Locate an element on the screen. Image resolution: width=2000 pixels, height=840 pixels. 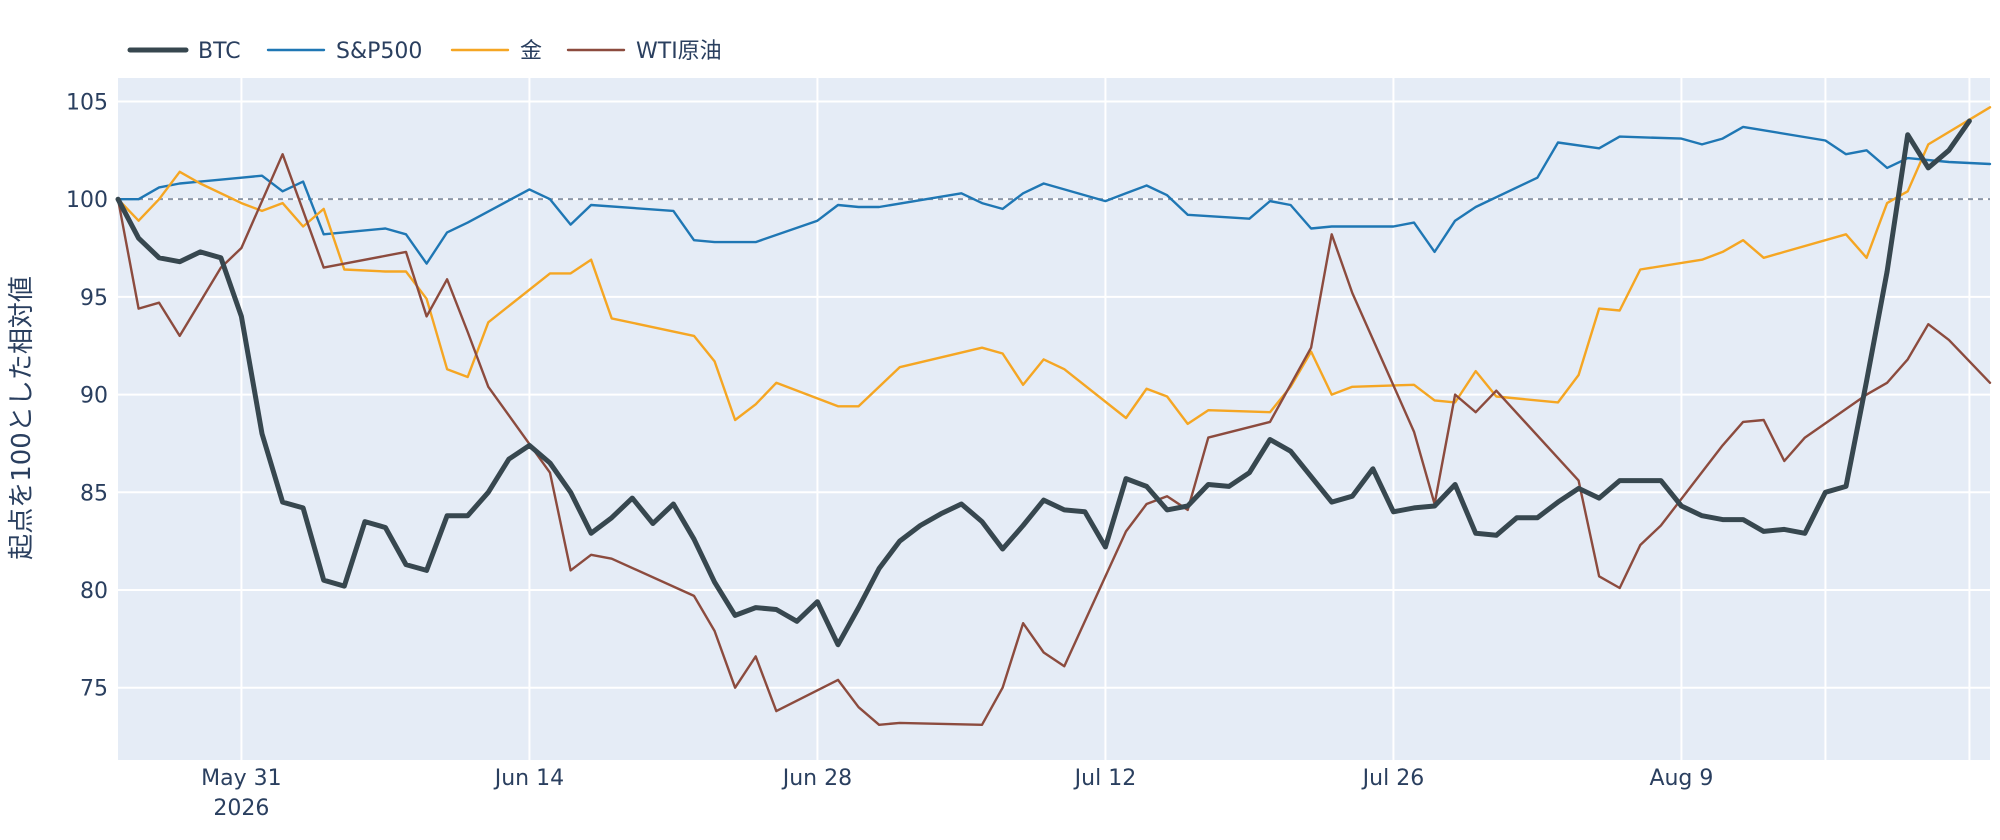
y-tick-label: 85 is located at coordinates (94, 493).